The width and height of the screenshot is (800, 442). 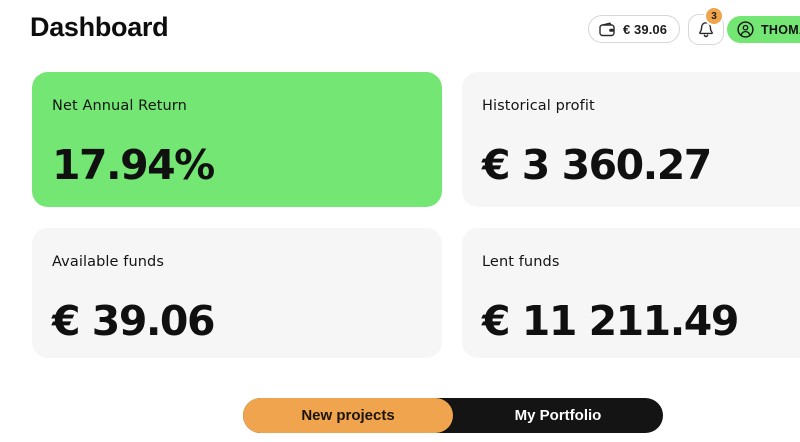 I want to click on wallet-icon, so click(x=607, y=29).